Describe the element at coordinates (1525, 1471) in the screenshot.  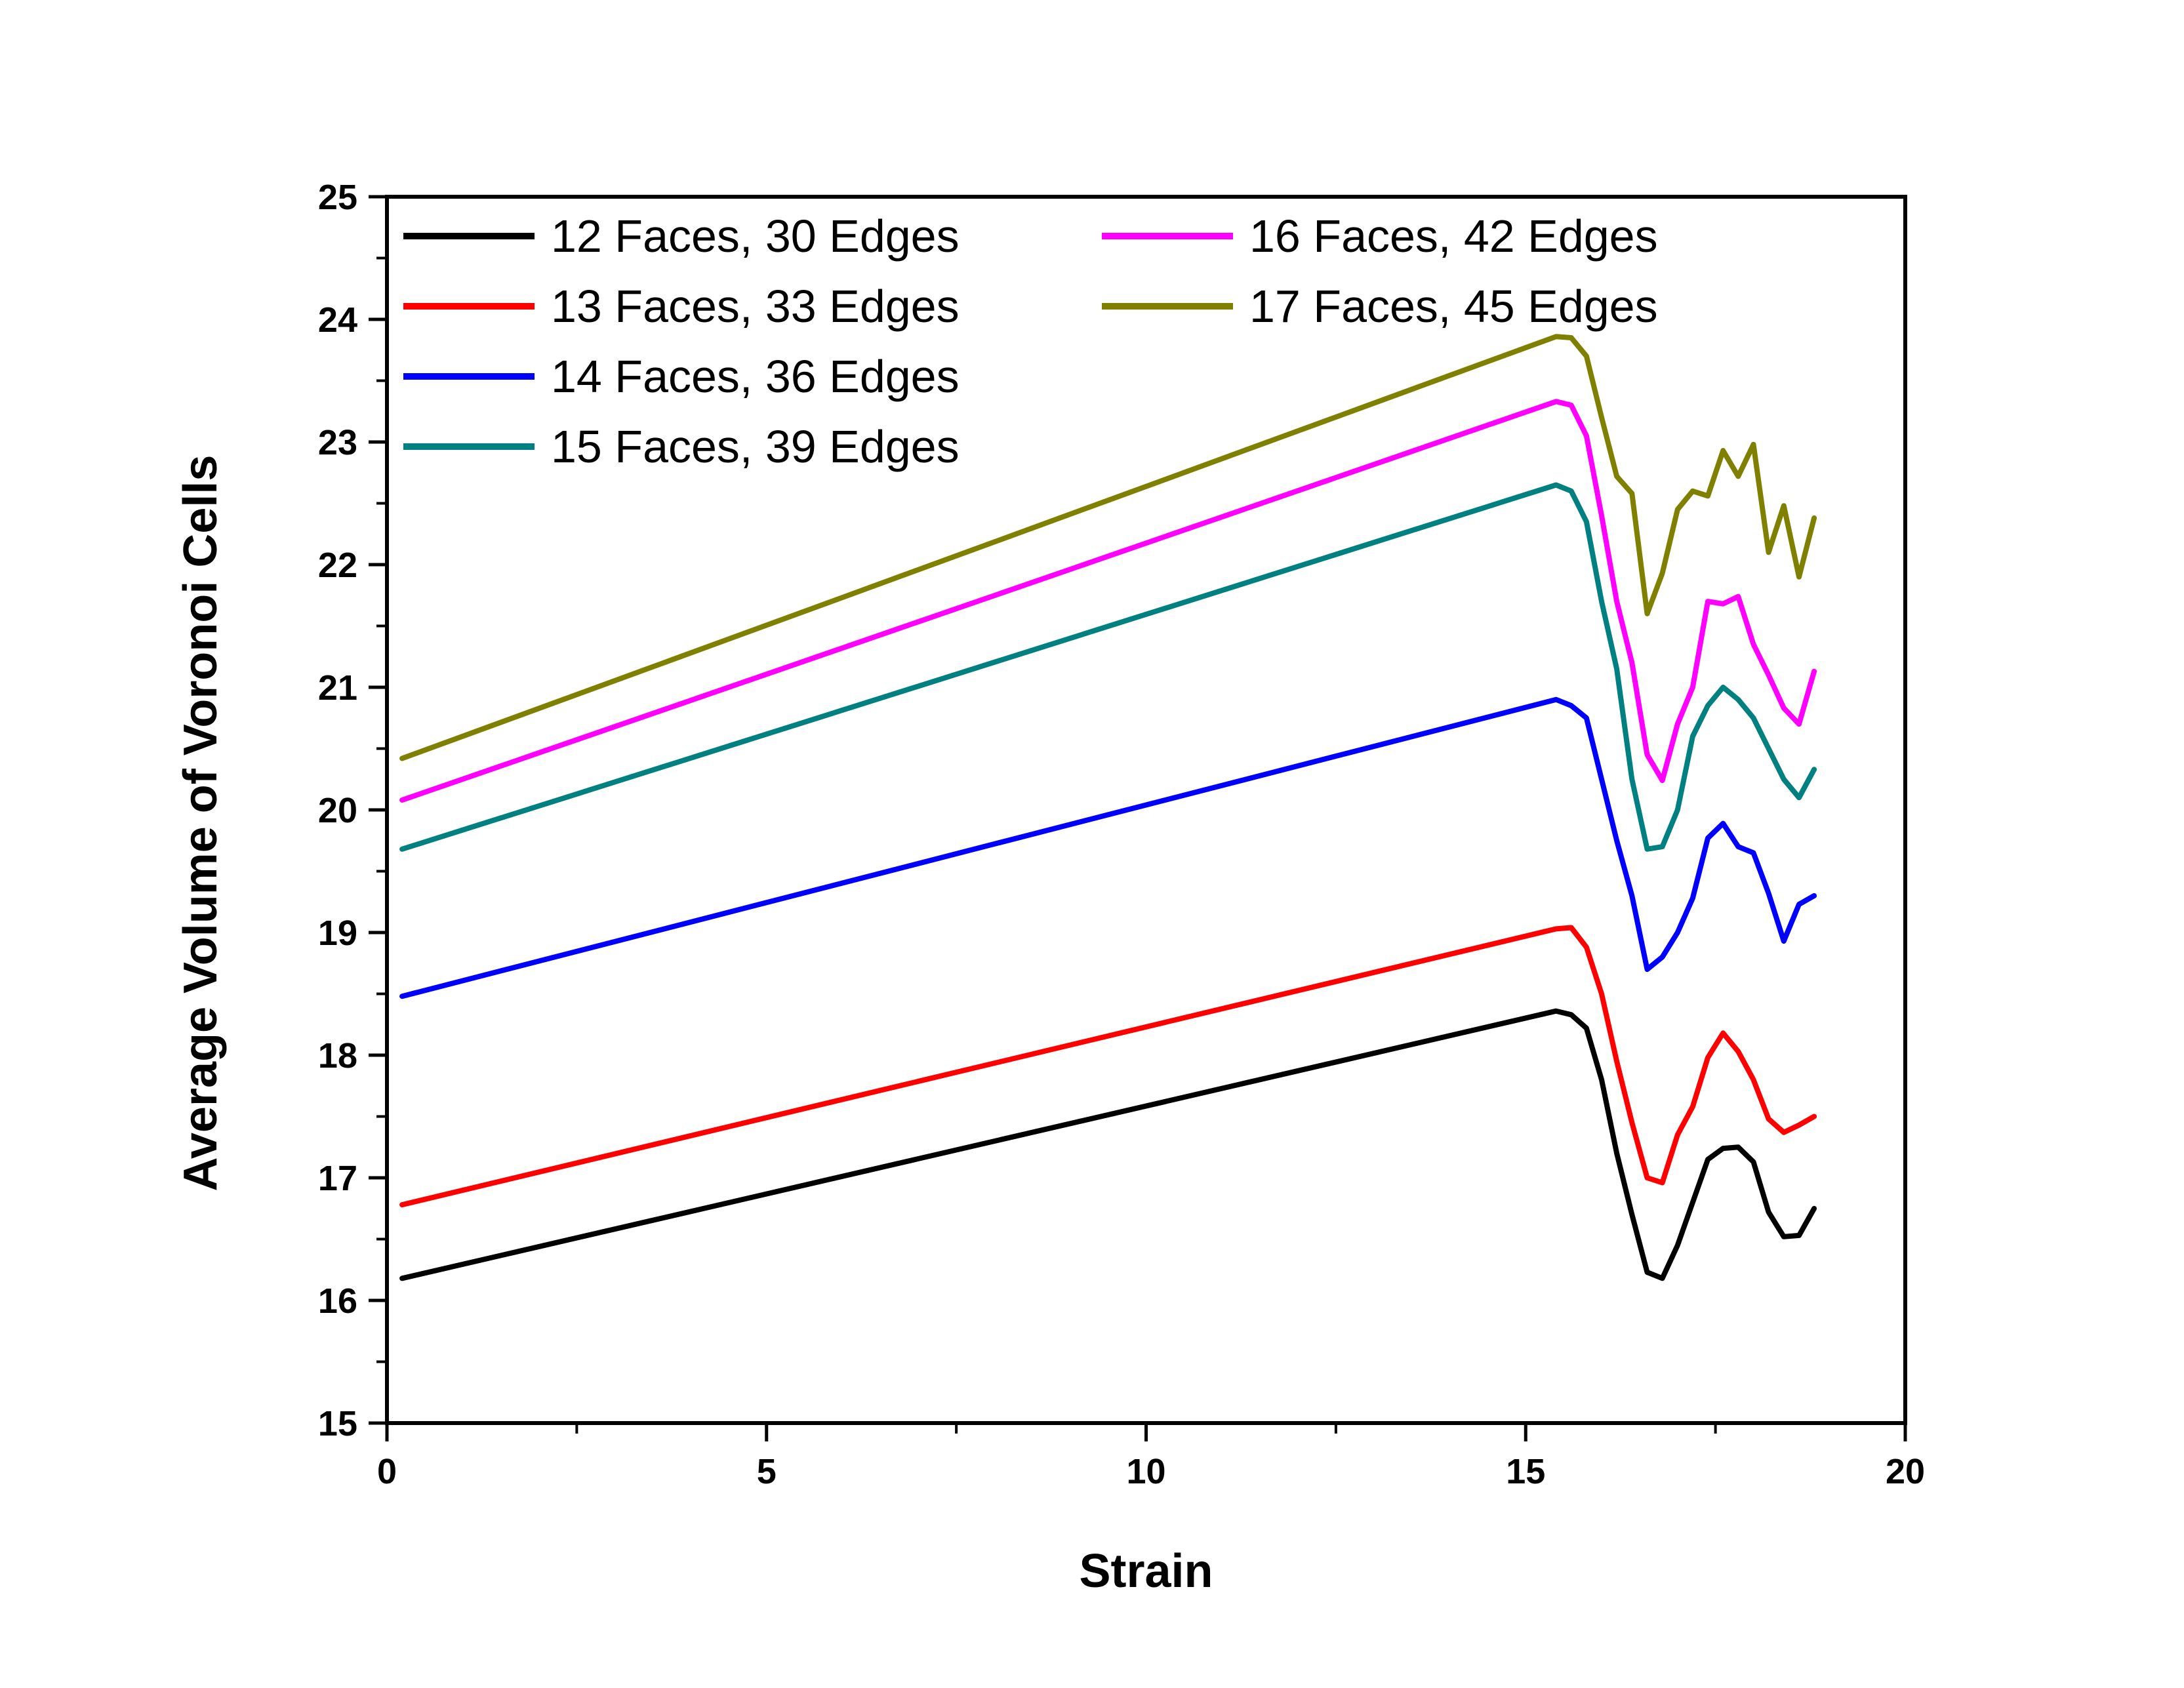
I see `x-tick-label: 15` at that location.